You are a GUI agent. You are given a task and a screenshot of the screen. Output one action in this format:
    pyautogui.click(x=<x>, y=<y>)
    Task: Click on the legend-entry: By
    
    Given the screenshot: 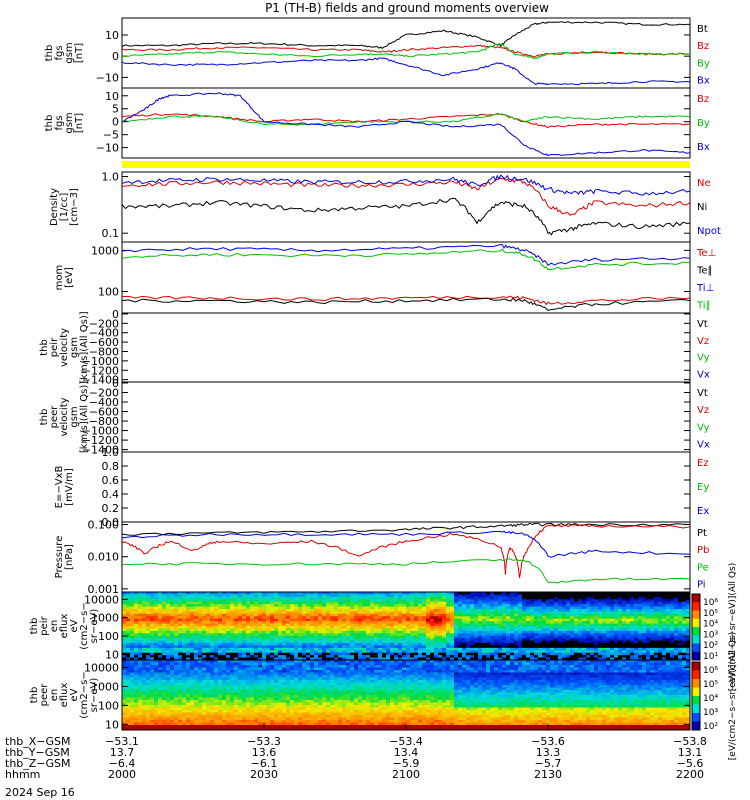 What is the action you would take?
    pyautogui.click(x=703, y=63)
    